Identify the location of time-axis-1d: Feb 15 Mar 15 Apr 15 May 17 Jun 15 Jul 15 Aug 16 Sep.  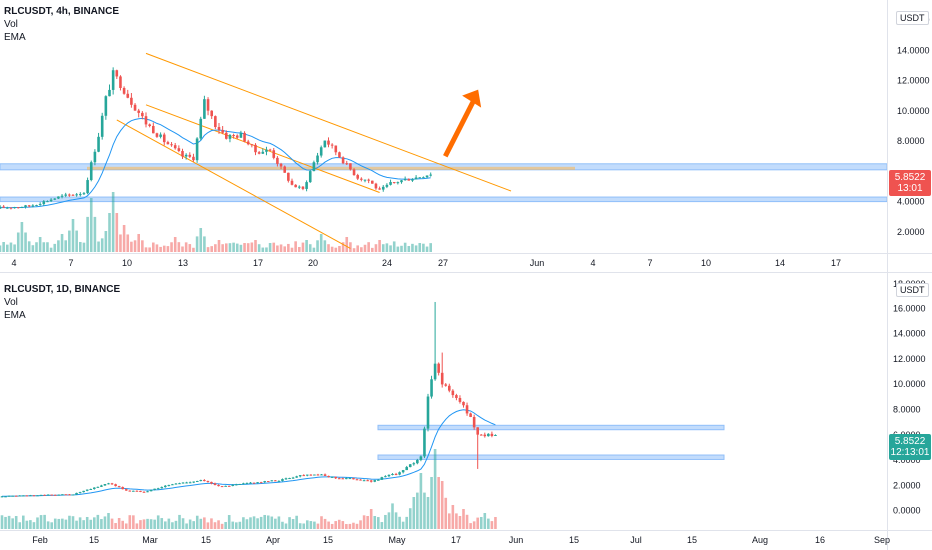
(461, 540).